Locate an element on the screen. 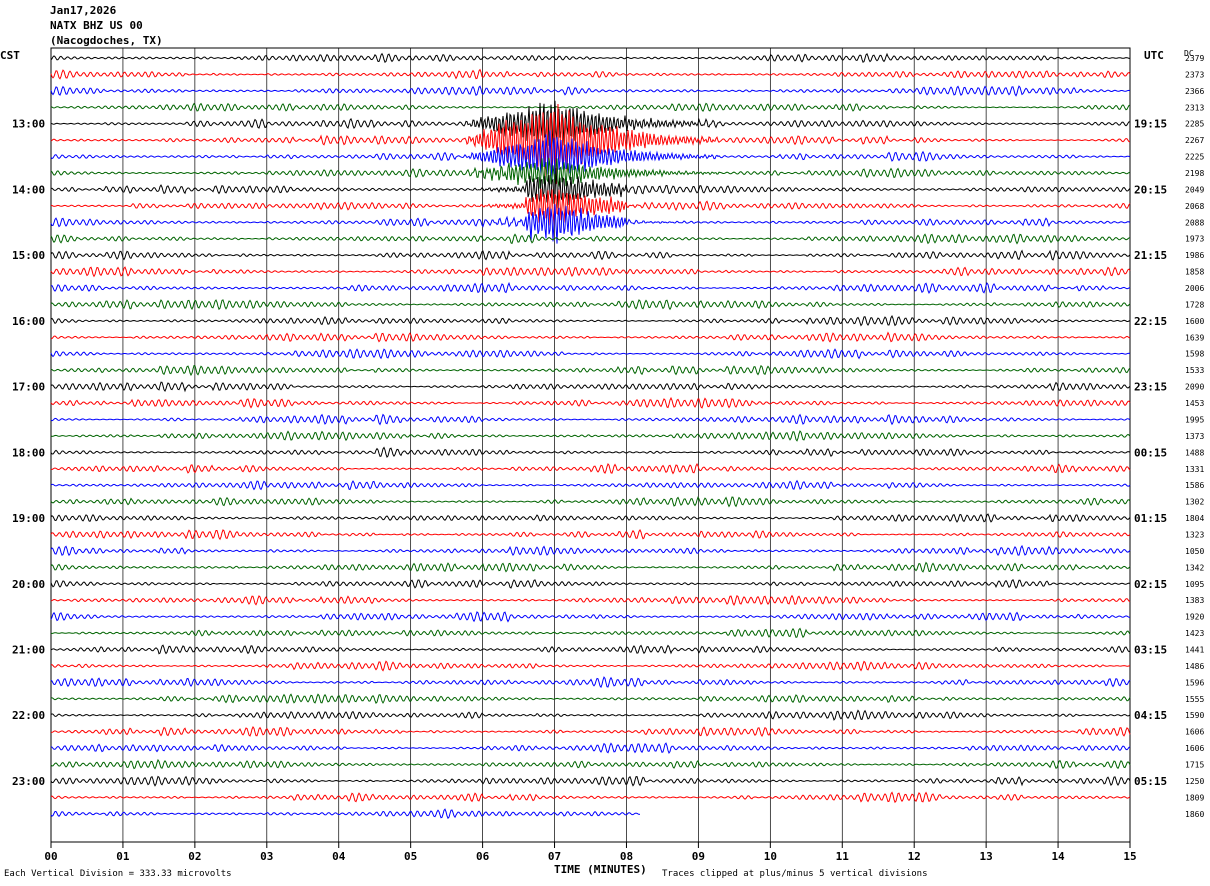 Image resolution: width=1210 pixels, height=886 pixels. dc-value-label: 1995 is located at coordinates (1194, 419).